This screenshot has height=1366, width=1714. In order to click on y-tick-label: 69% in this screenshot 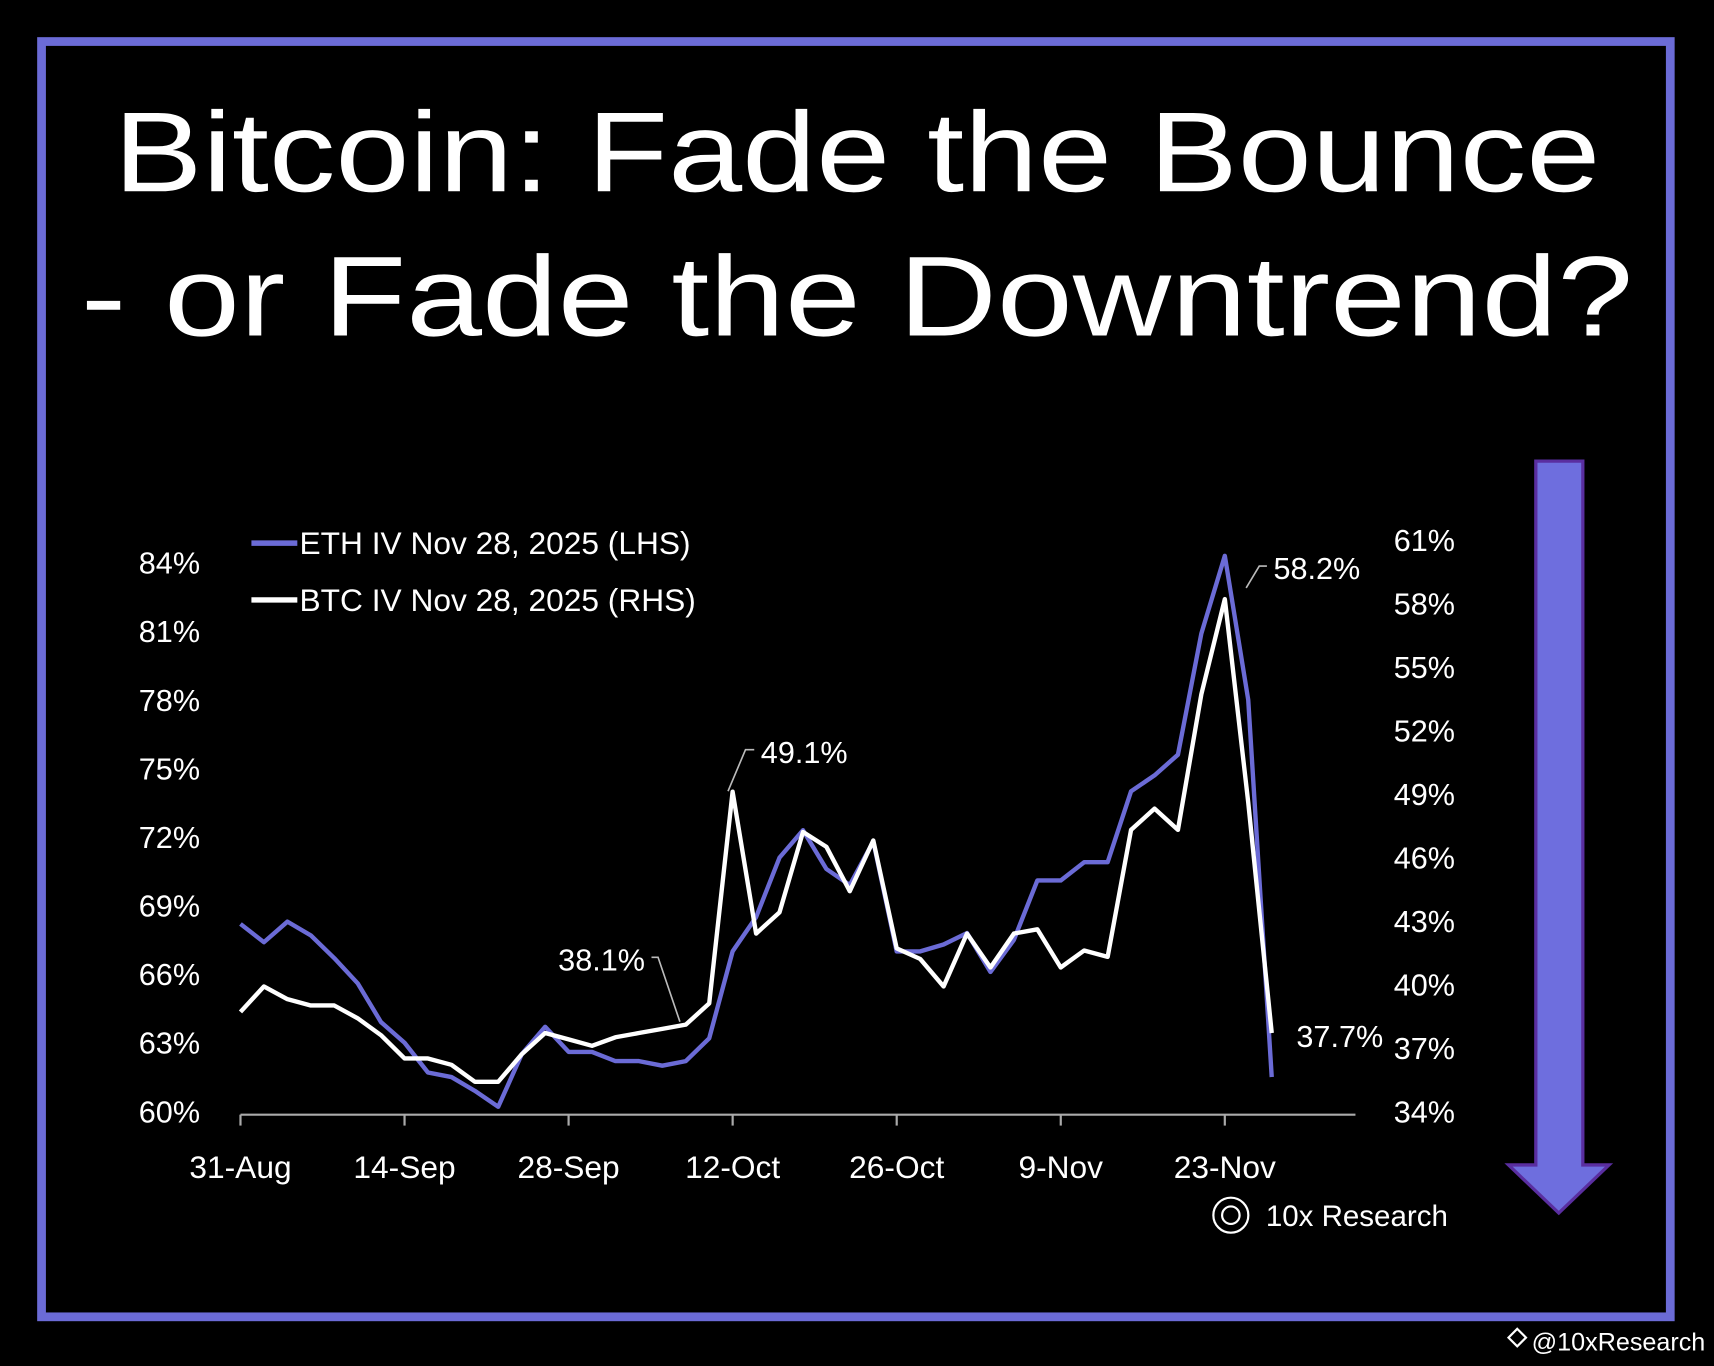, I will do `click(169, 907)`.